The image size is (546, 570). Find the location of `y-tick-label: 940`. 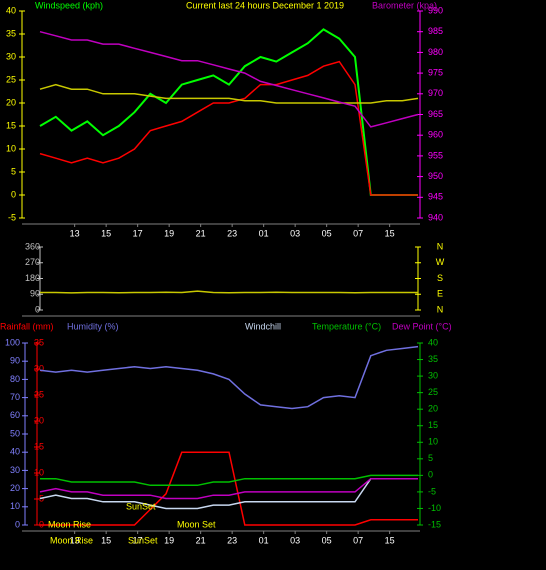

y-tick-label: 940 is located at coordinates (435, 217).